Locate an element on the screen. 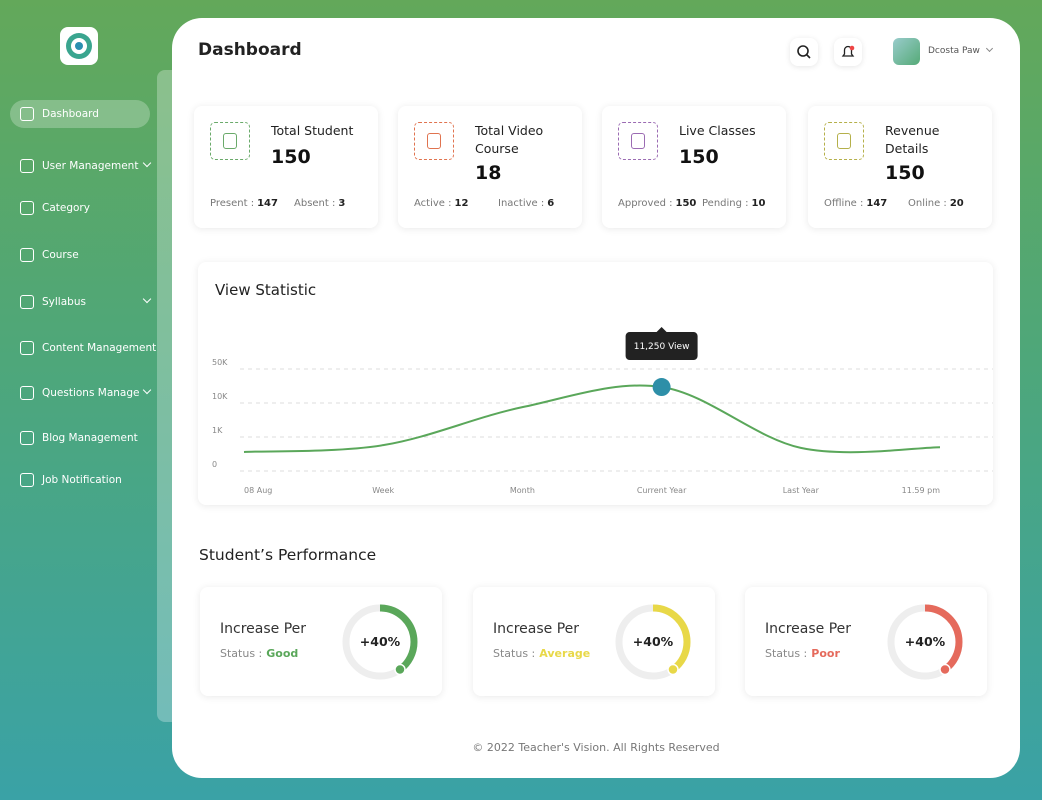  user-name: Dcosta Paw is located at coordinates (954, 51).